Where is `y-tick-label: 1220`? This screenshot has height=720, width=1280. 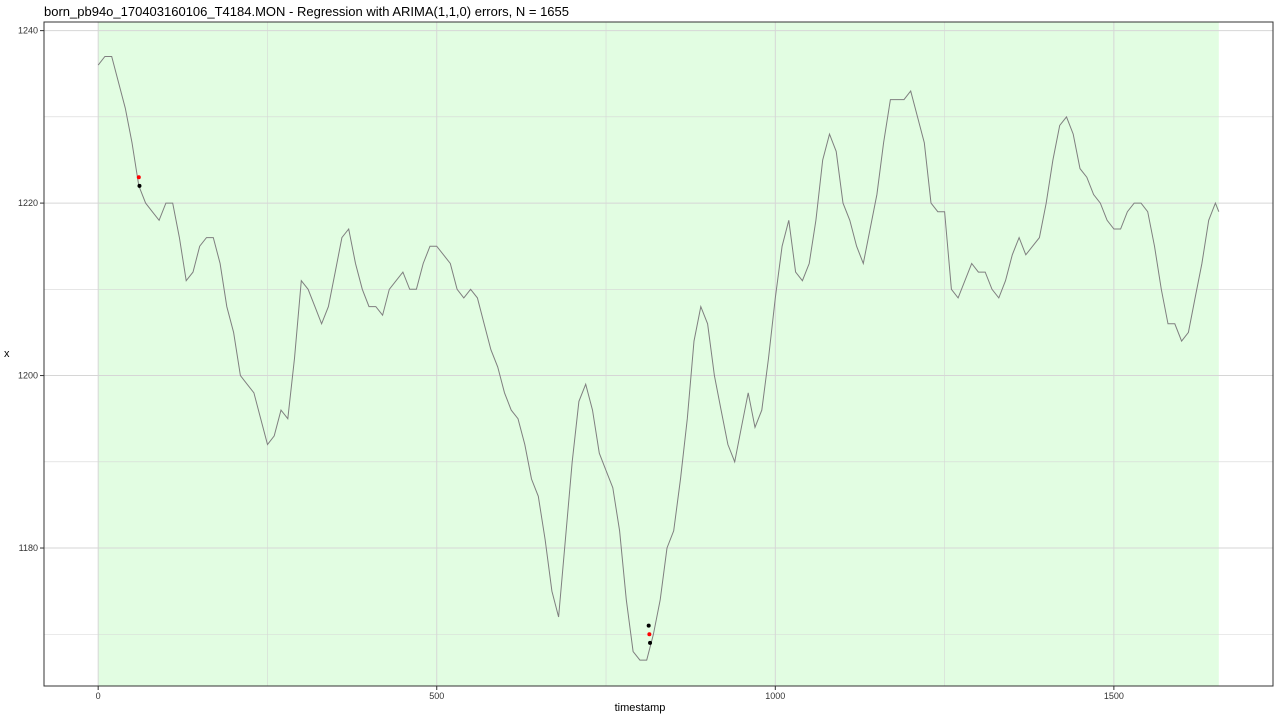 y-tick-label: 1220 is located at coordinates (28, 203).